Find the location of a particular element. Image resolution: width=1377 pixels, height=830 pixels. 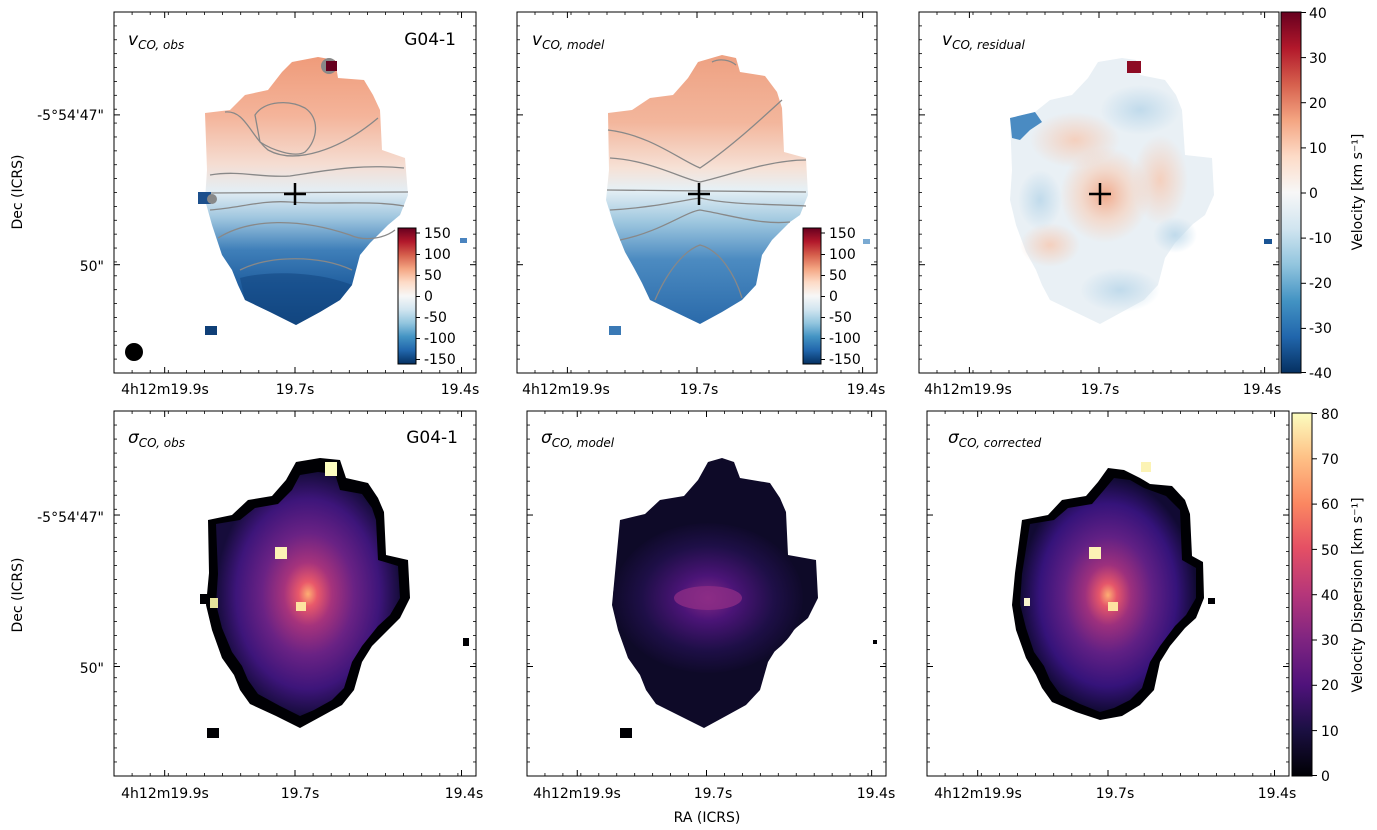

map-region-v-obs is located at coordinates (306, 191).